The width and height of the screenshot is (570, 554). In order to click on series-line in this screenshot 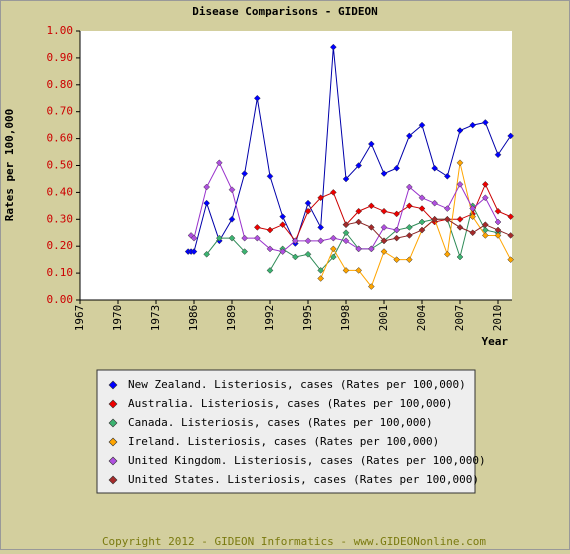, I will do `click(428, 230)`.